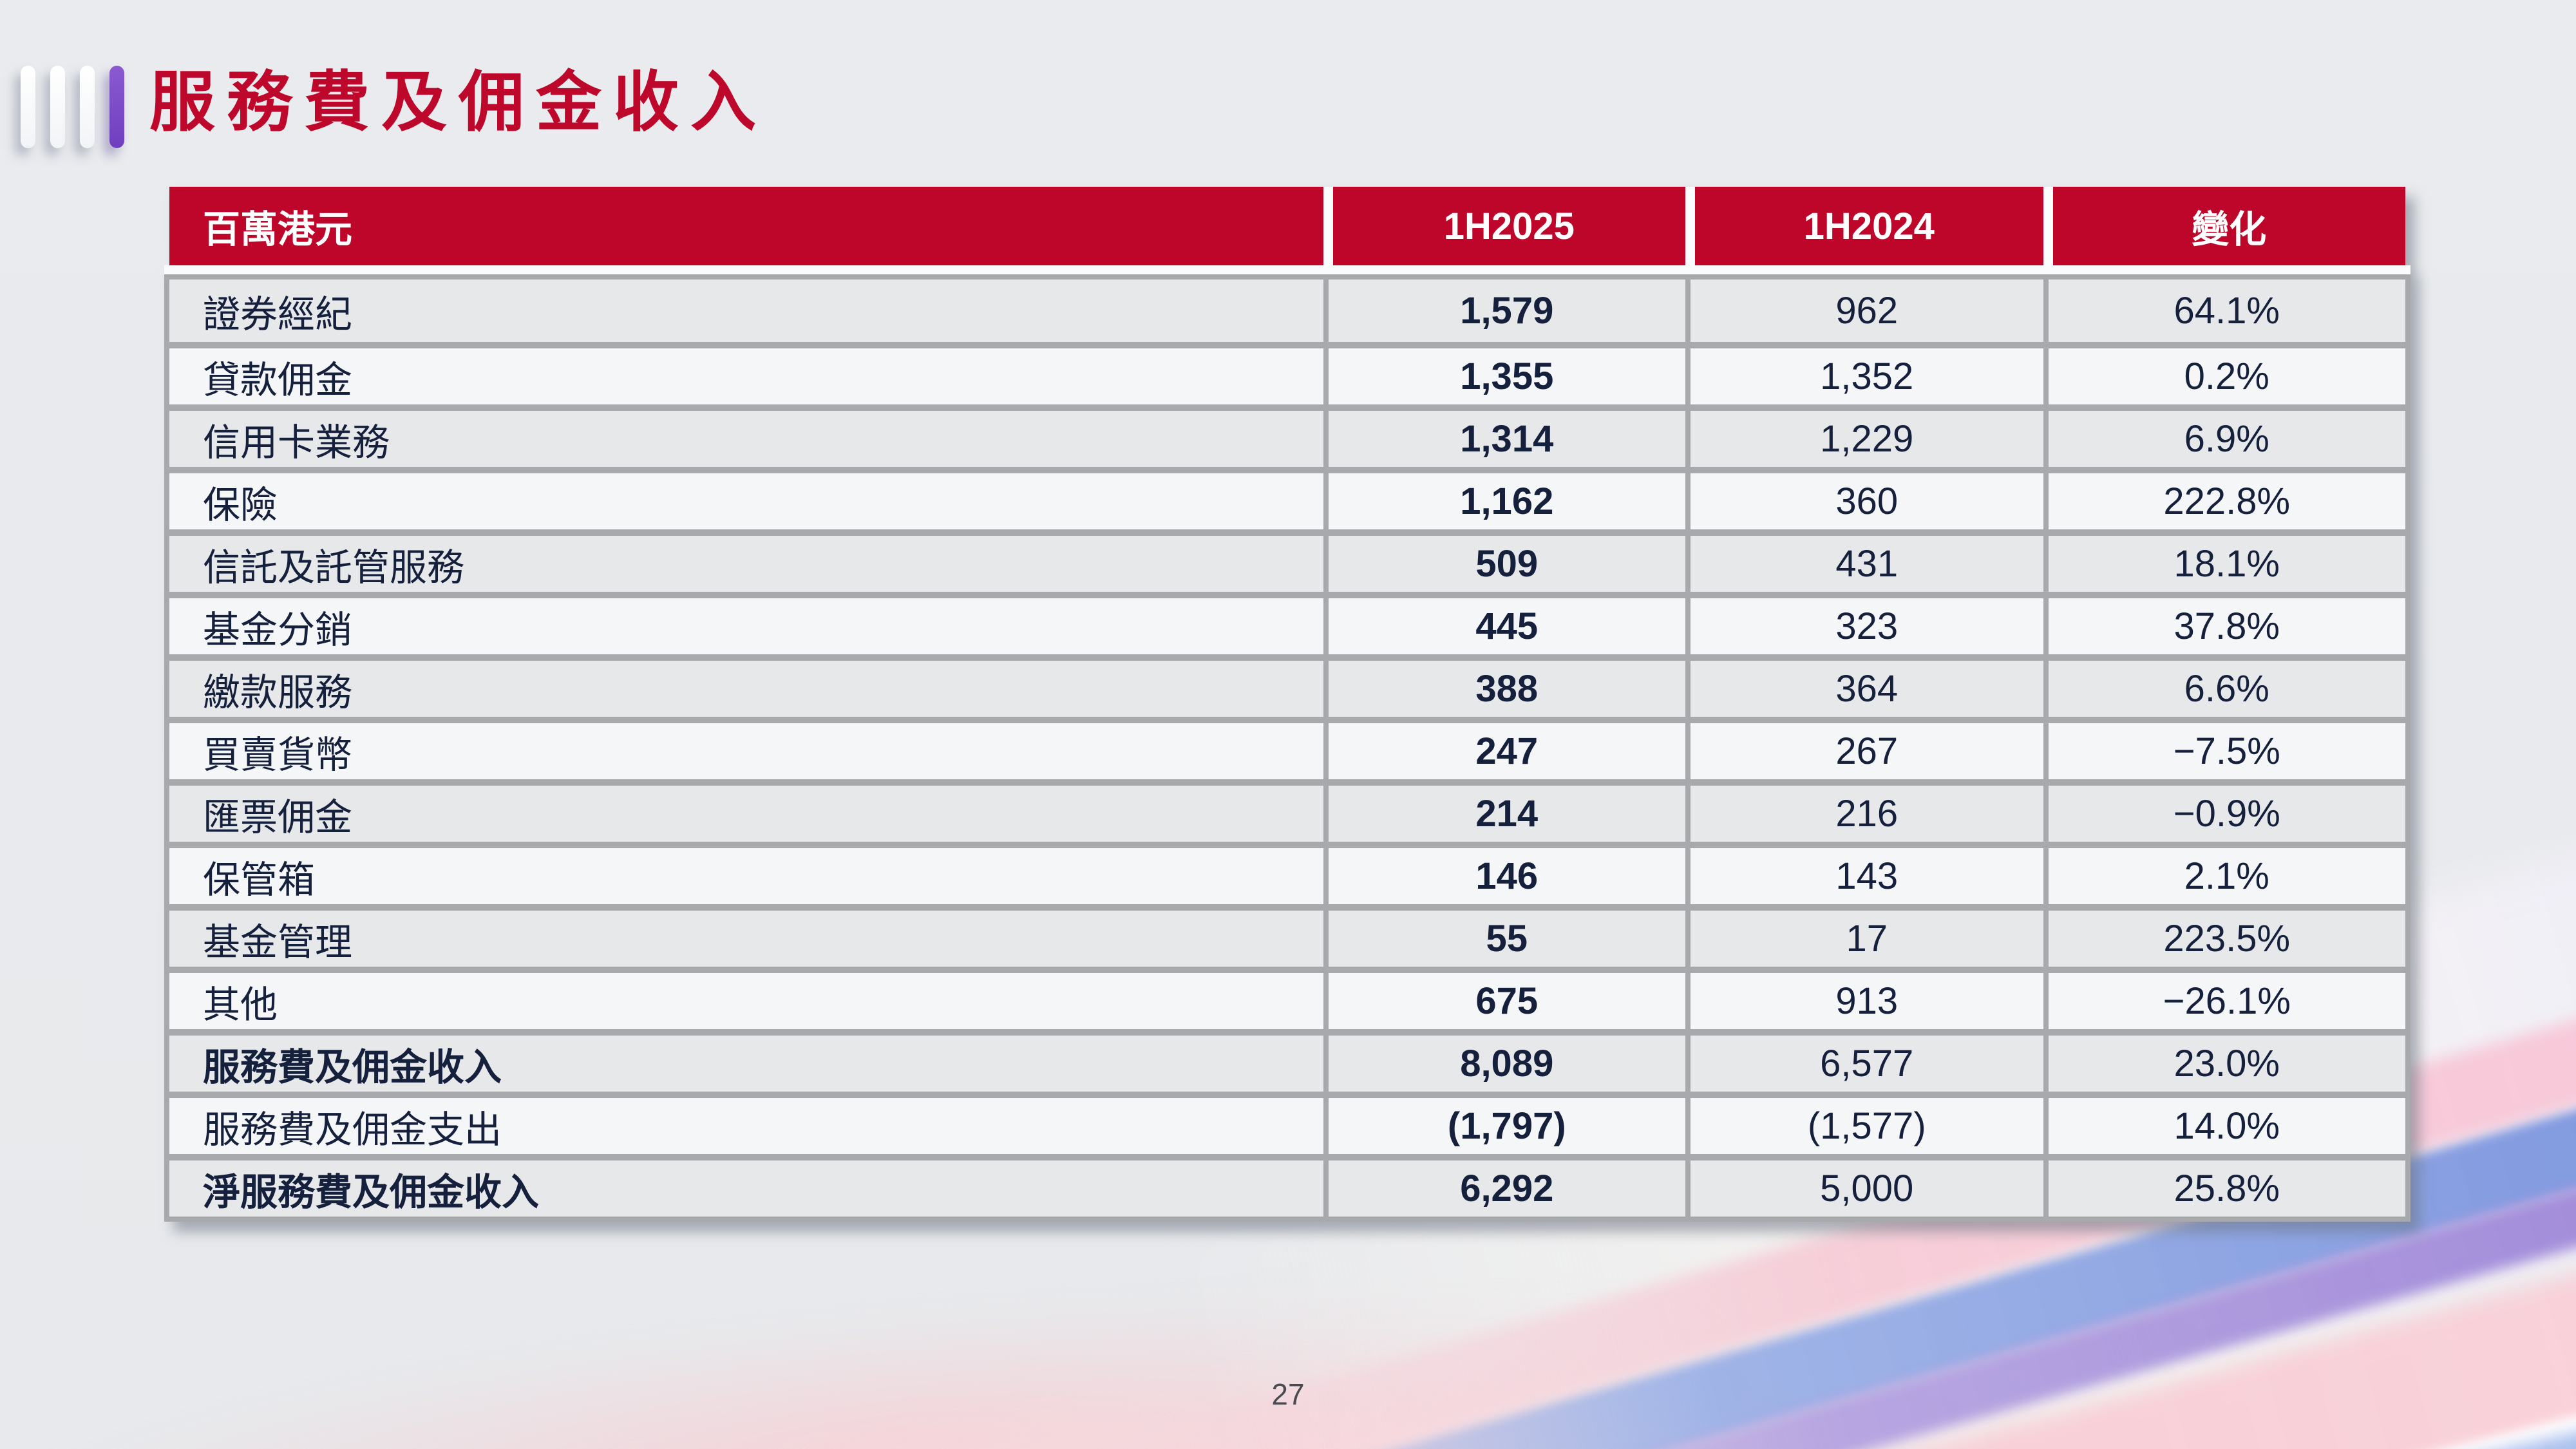 The image size is (2576, 1449). What do you see at coordinates (2224, 1126) in the screenshot?
I see `change-cell: 14.0%` at bounding box center [2224, 1126].